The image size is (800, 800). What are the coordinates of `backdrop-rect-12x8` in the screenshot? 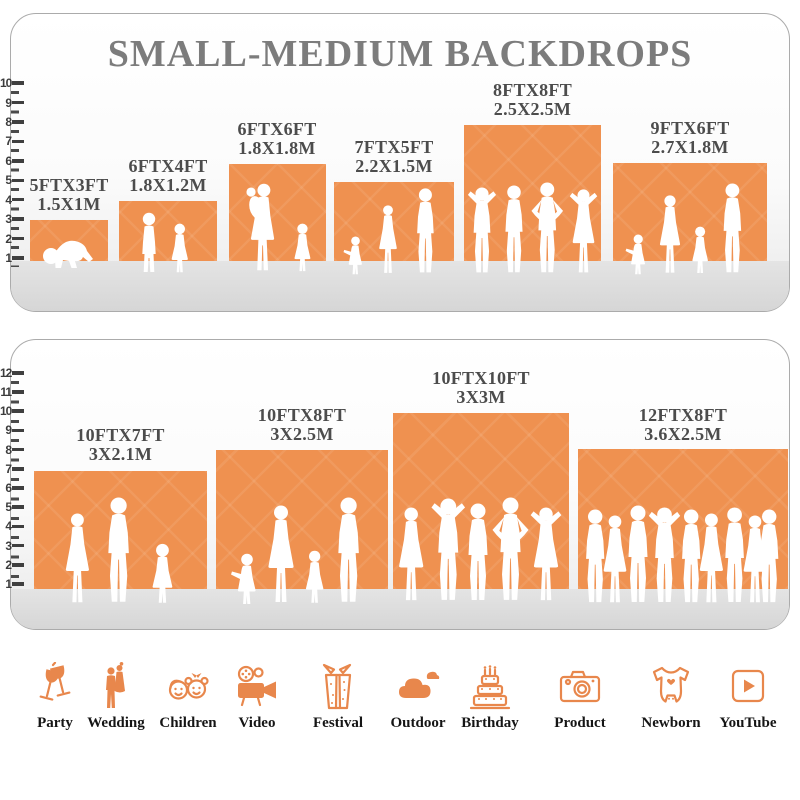 It's located at (683, 526).